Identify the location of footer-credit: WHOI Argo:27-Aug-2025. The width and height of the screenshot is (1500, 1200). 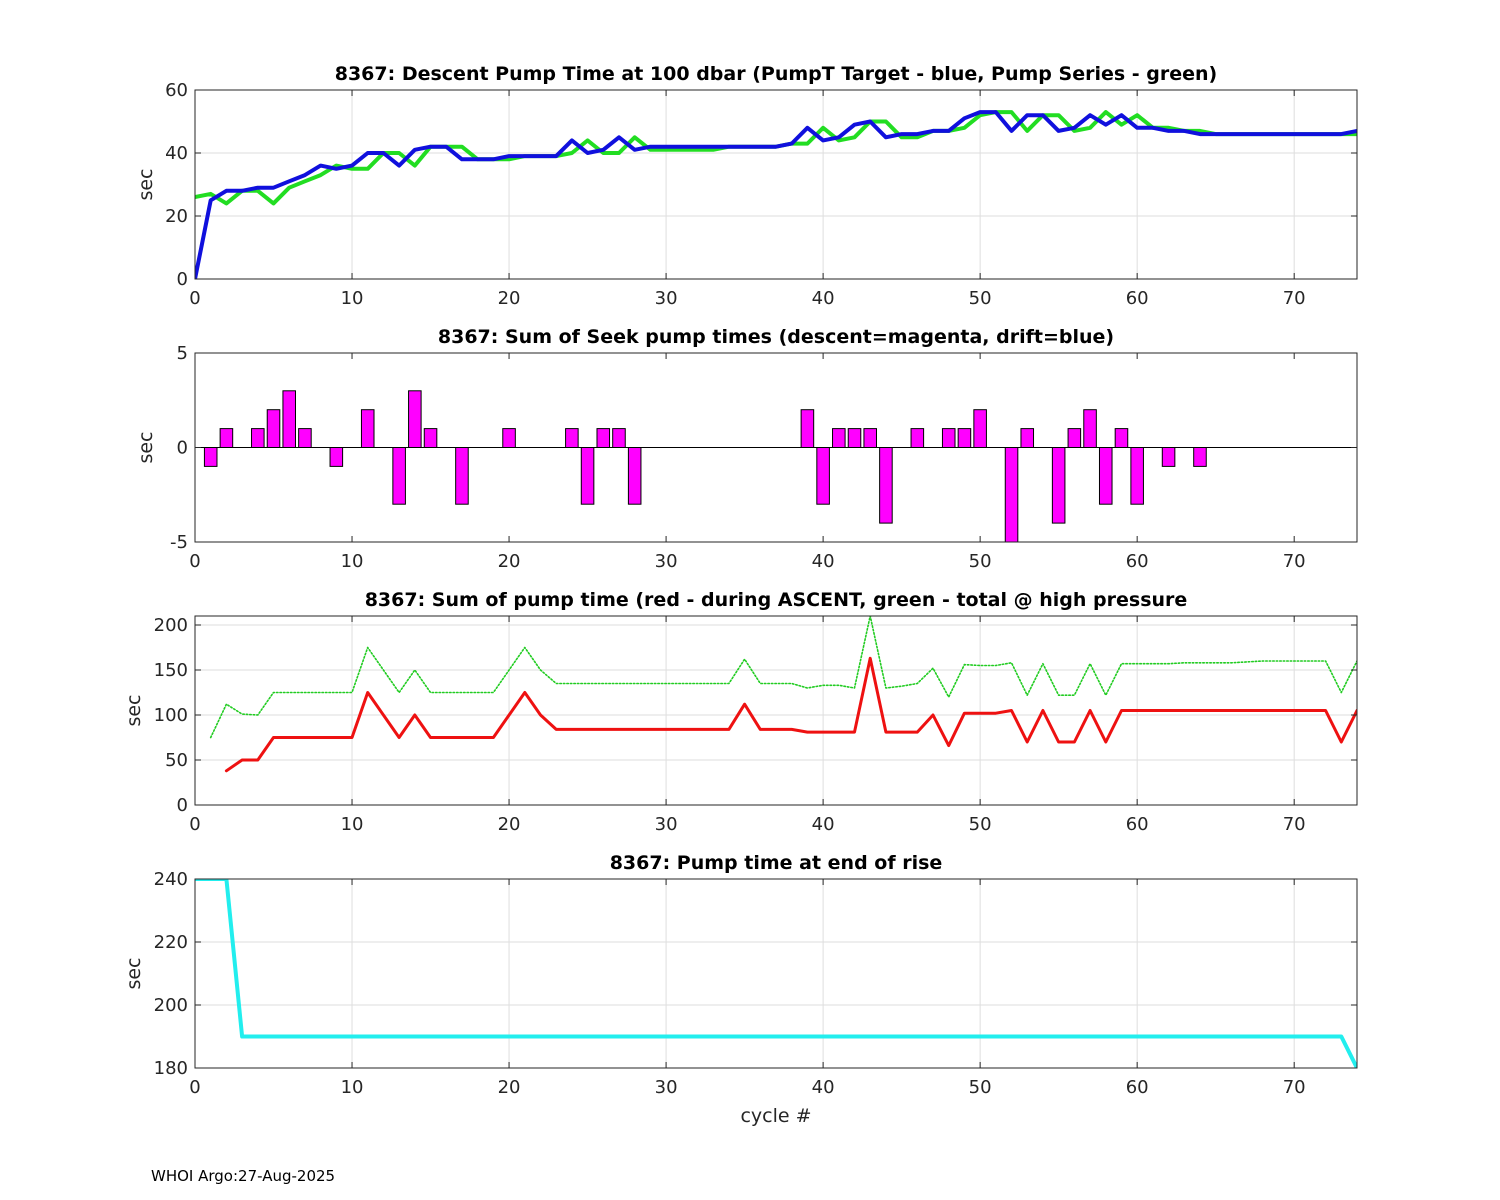
(243, 1176).